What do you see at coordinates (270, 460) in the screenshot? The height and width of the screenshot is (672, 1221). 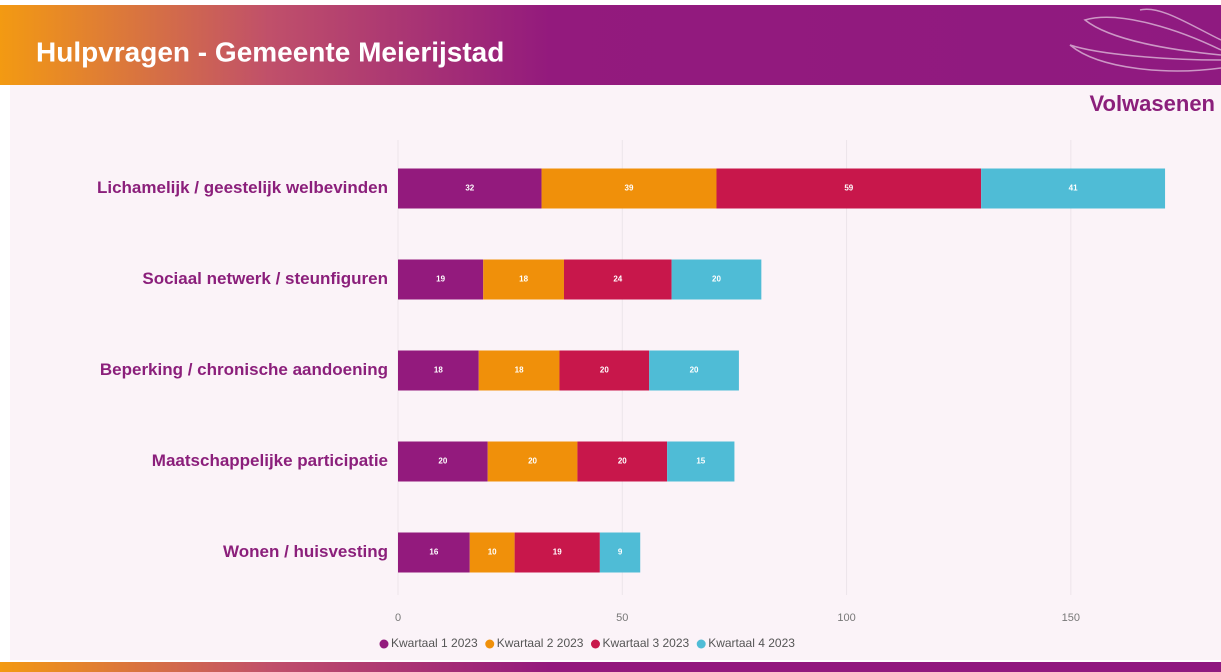 I see `category-label: Maatschappelijke participatie` at bounding box center [270, 460].